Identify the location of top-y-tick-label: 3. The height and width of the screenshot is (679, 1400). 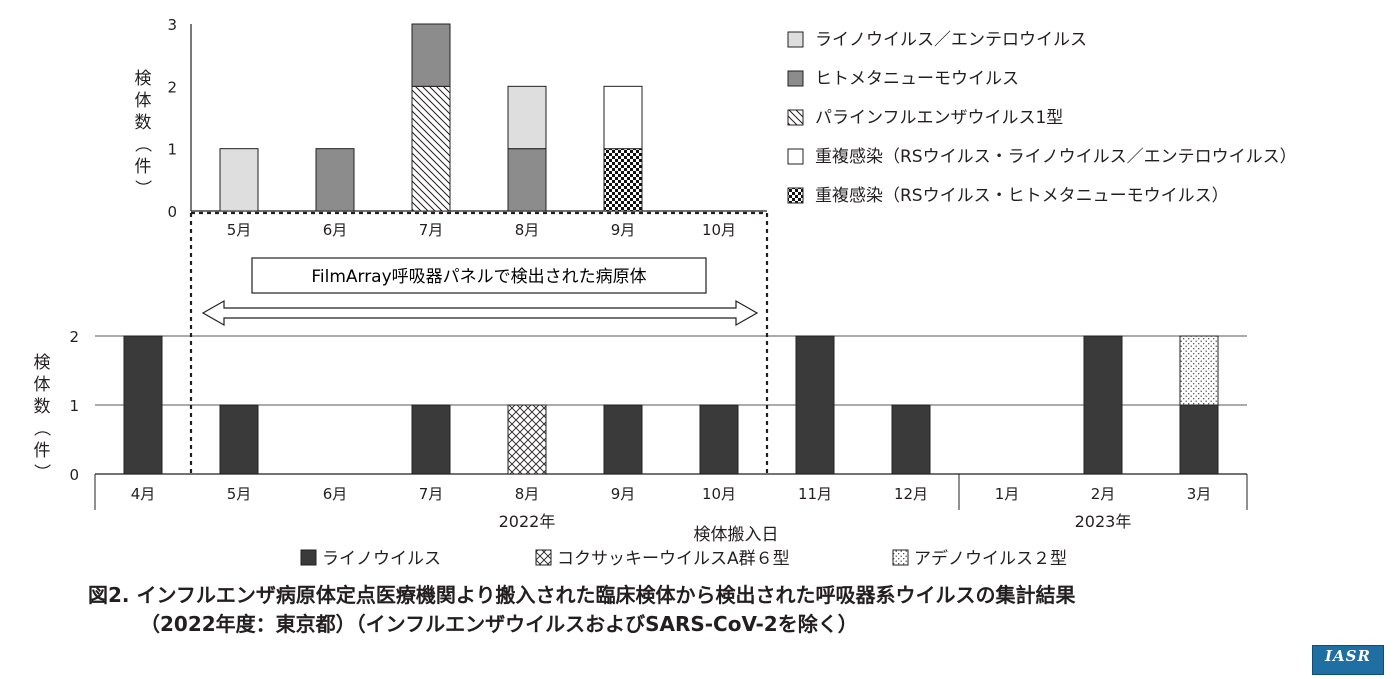
(172, 25).